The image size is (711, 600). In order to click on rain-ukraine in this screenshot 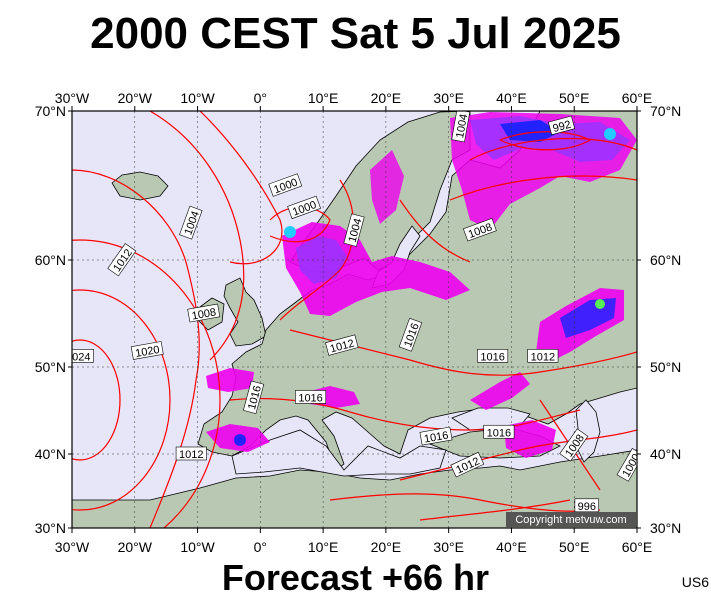, I will do `click(500, 391)`.